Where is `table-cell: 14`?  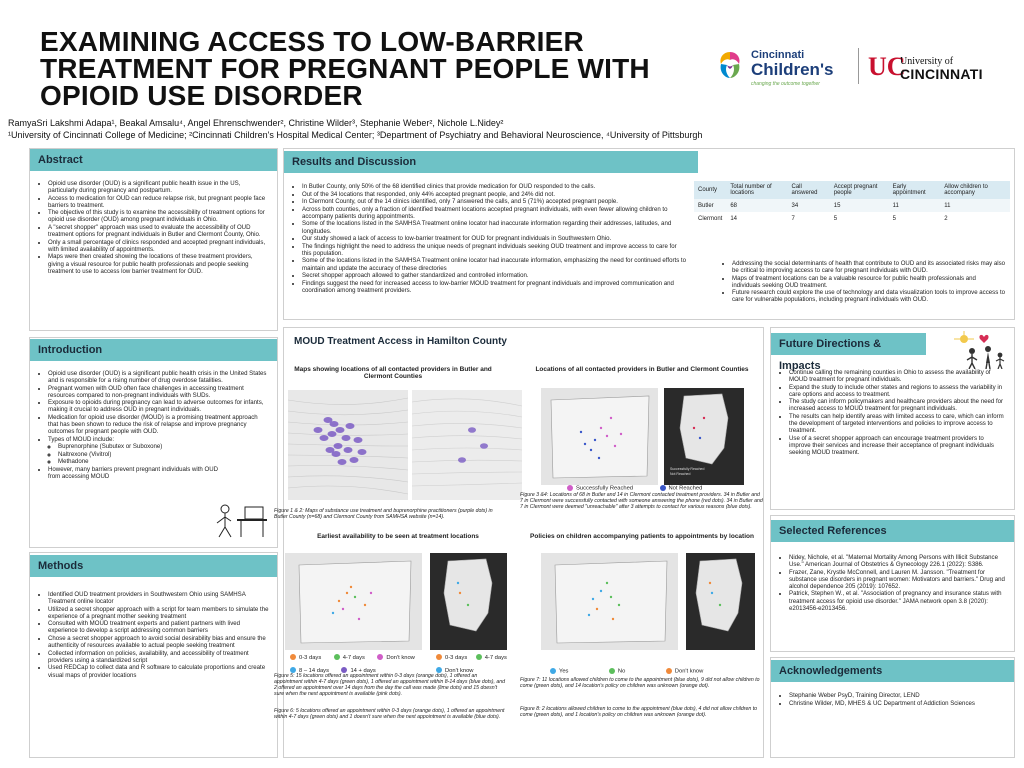
table-cell: 14 is located at coordinates (734, 218).